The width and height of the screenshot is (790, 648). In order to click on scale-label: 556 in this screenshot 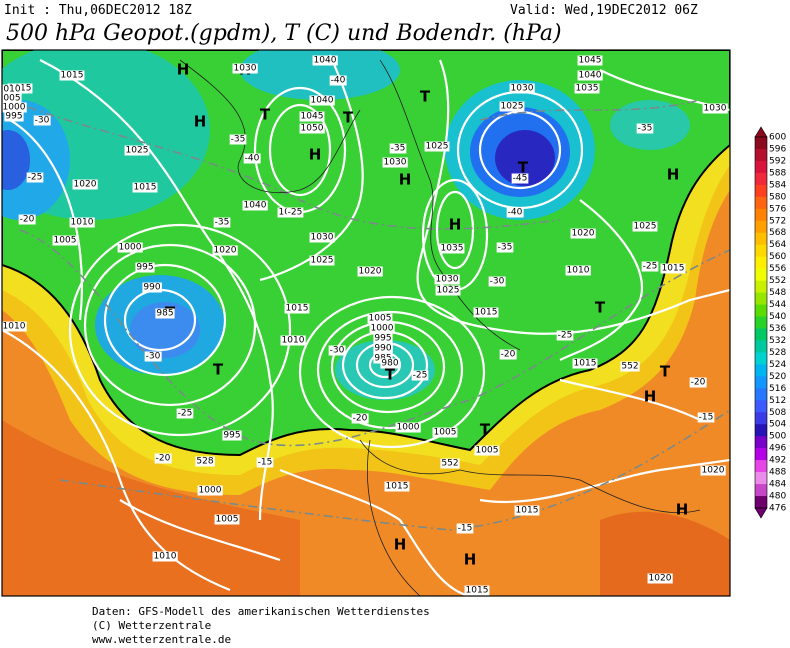, I will do `click(777, 269)`.